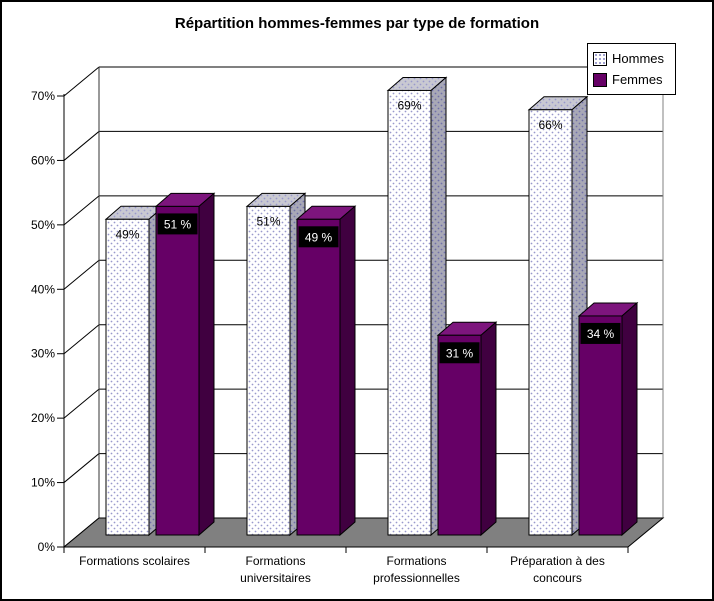 The image size is (714, 601). Describe the element at coordinates (409, 105) in the screenshot. I see `data-label-hommes-2: 69%` at that location.